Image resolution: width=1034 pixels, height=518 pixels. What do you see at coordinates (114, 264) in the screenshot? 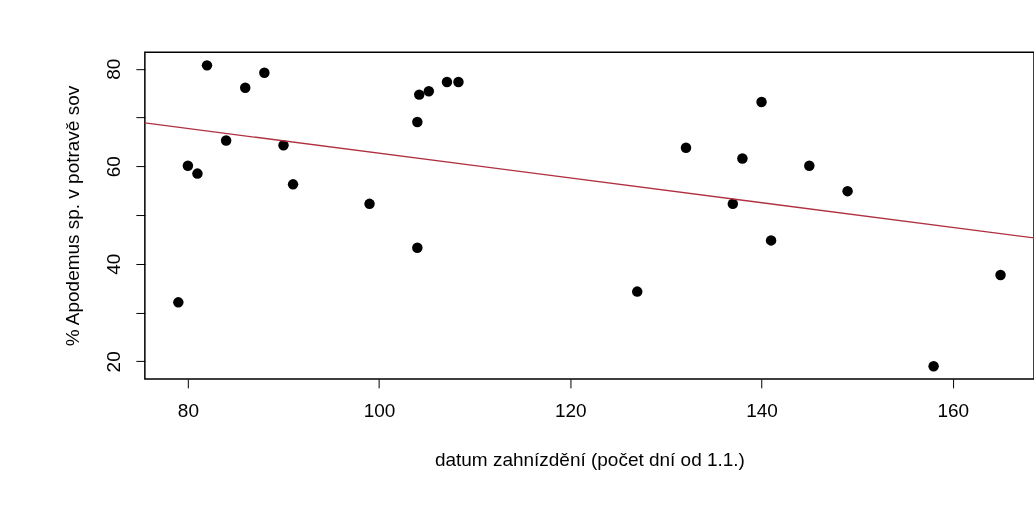
I see `y-tick-label: 40` at bounding box center [114, 264].